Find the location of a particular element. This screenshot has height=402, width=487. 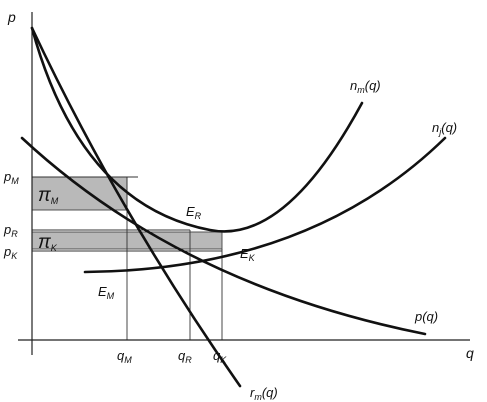

nj-curve-label: nj(q) is located at coordinates (444, 128).